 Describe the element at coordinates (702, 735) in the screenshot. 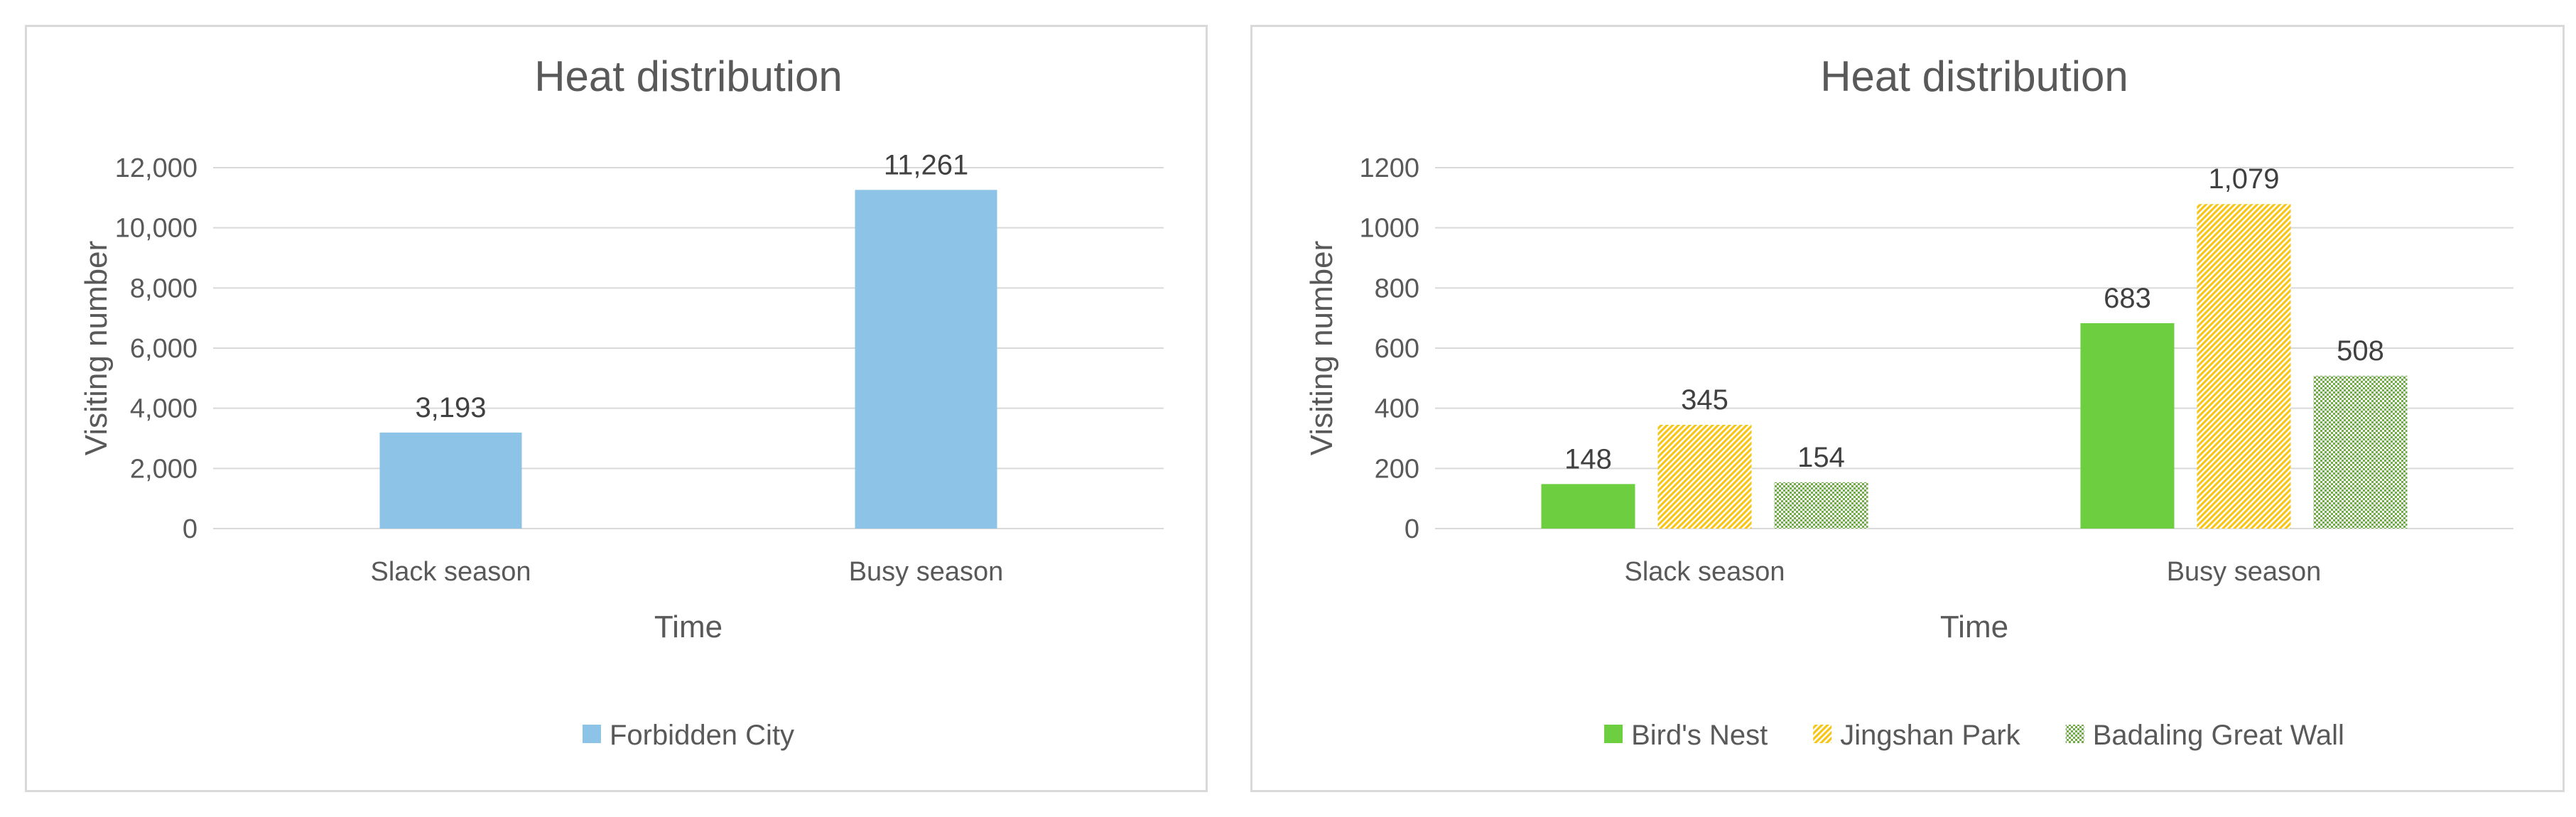

I see `legend-label: Forbidden City` at that location.